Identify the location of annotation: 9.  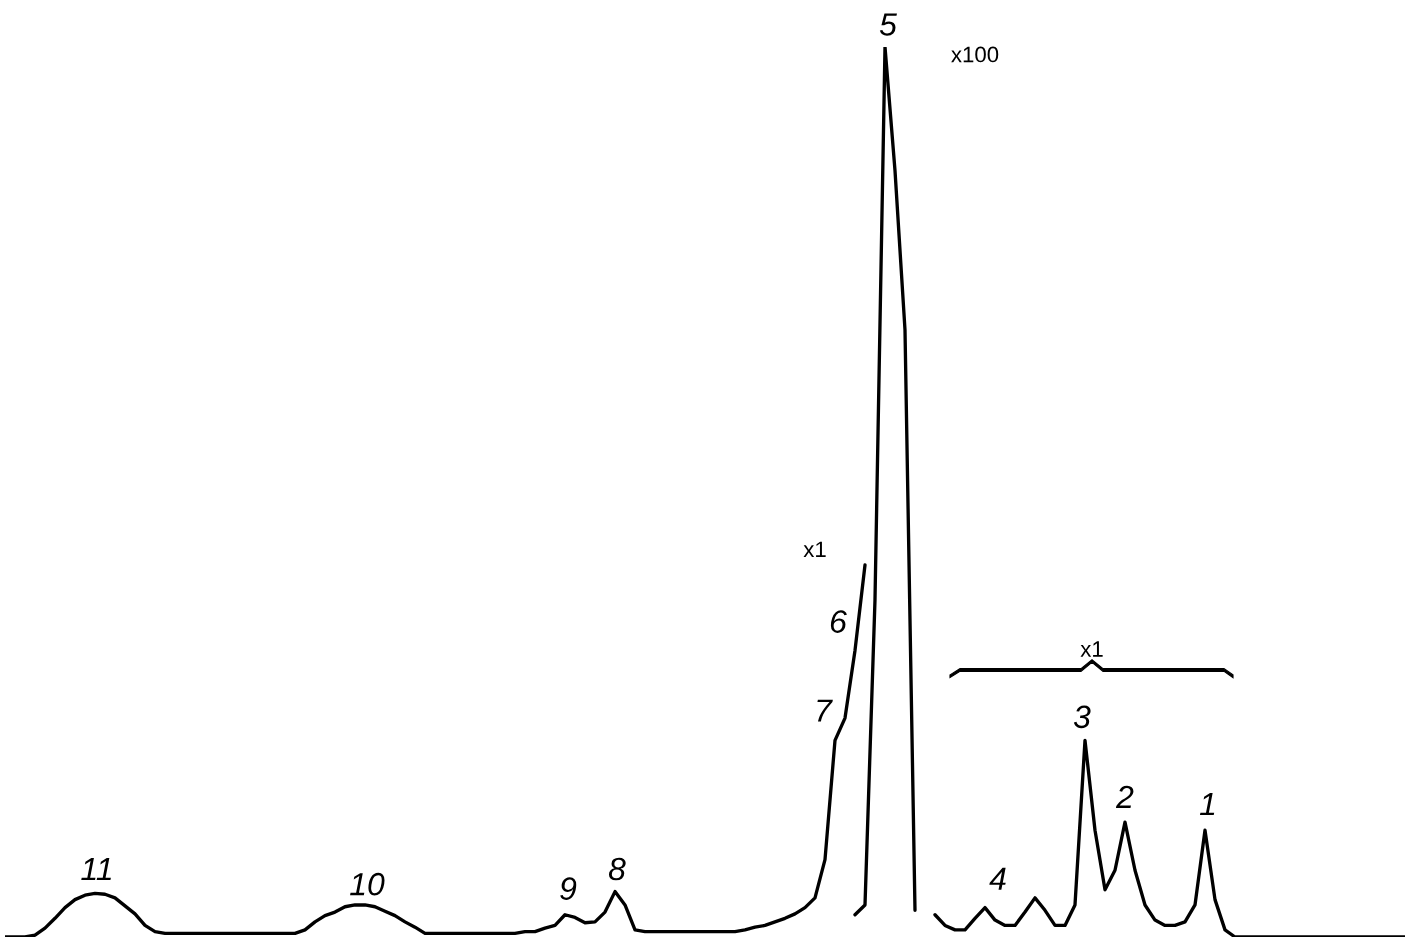
(568, 888).